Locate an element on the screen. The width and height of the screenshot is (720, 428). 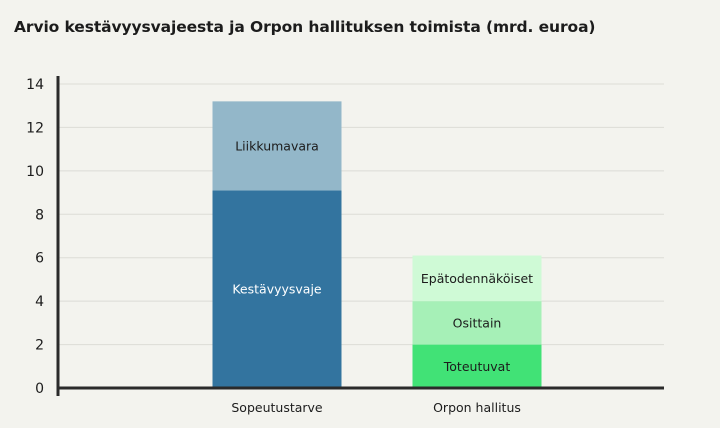
segment-label: Epätodennäköiset is located at coordinates (477, 278).